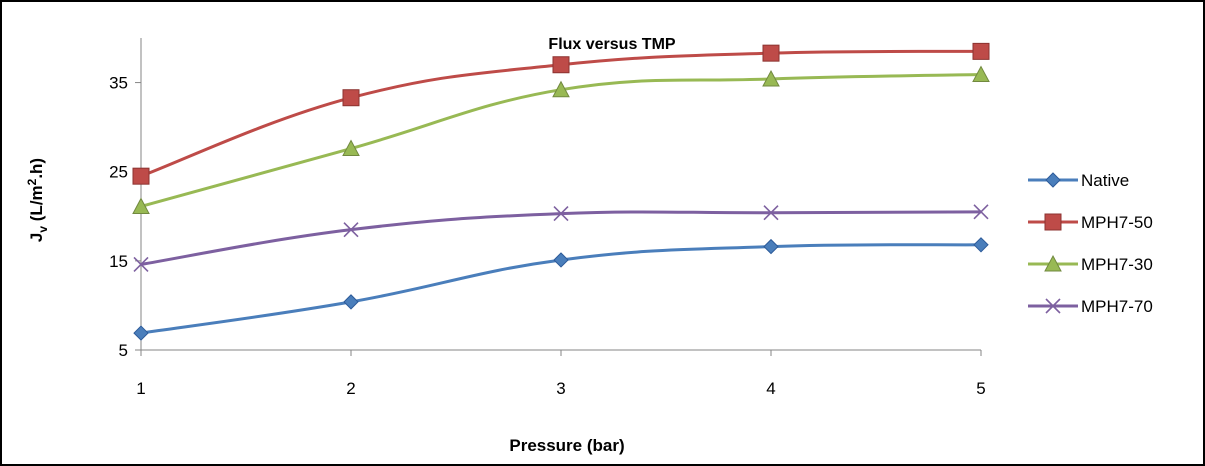 Image resolution: width=1205 pixels, height=466 pixels. I want to click on chart-title: Flux versus TMP, so click(611, 44).